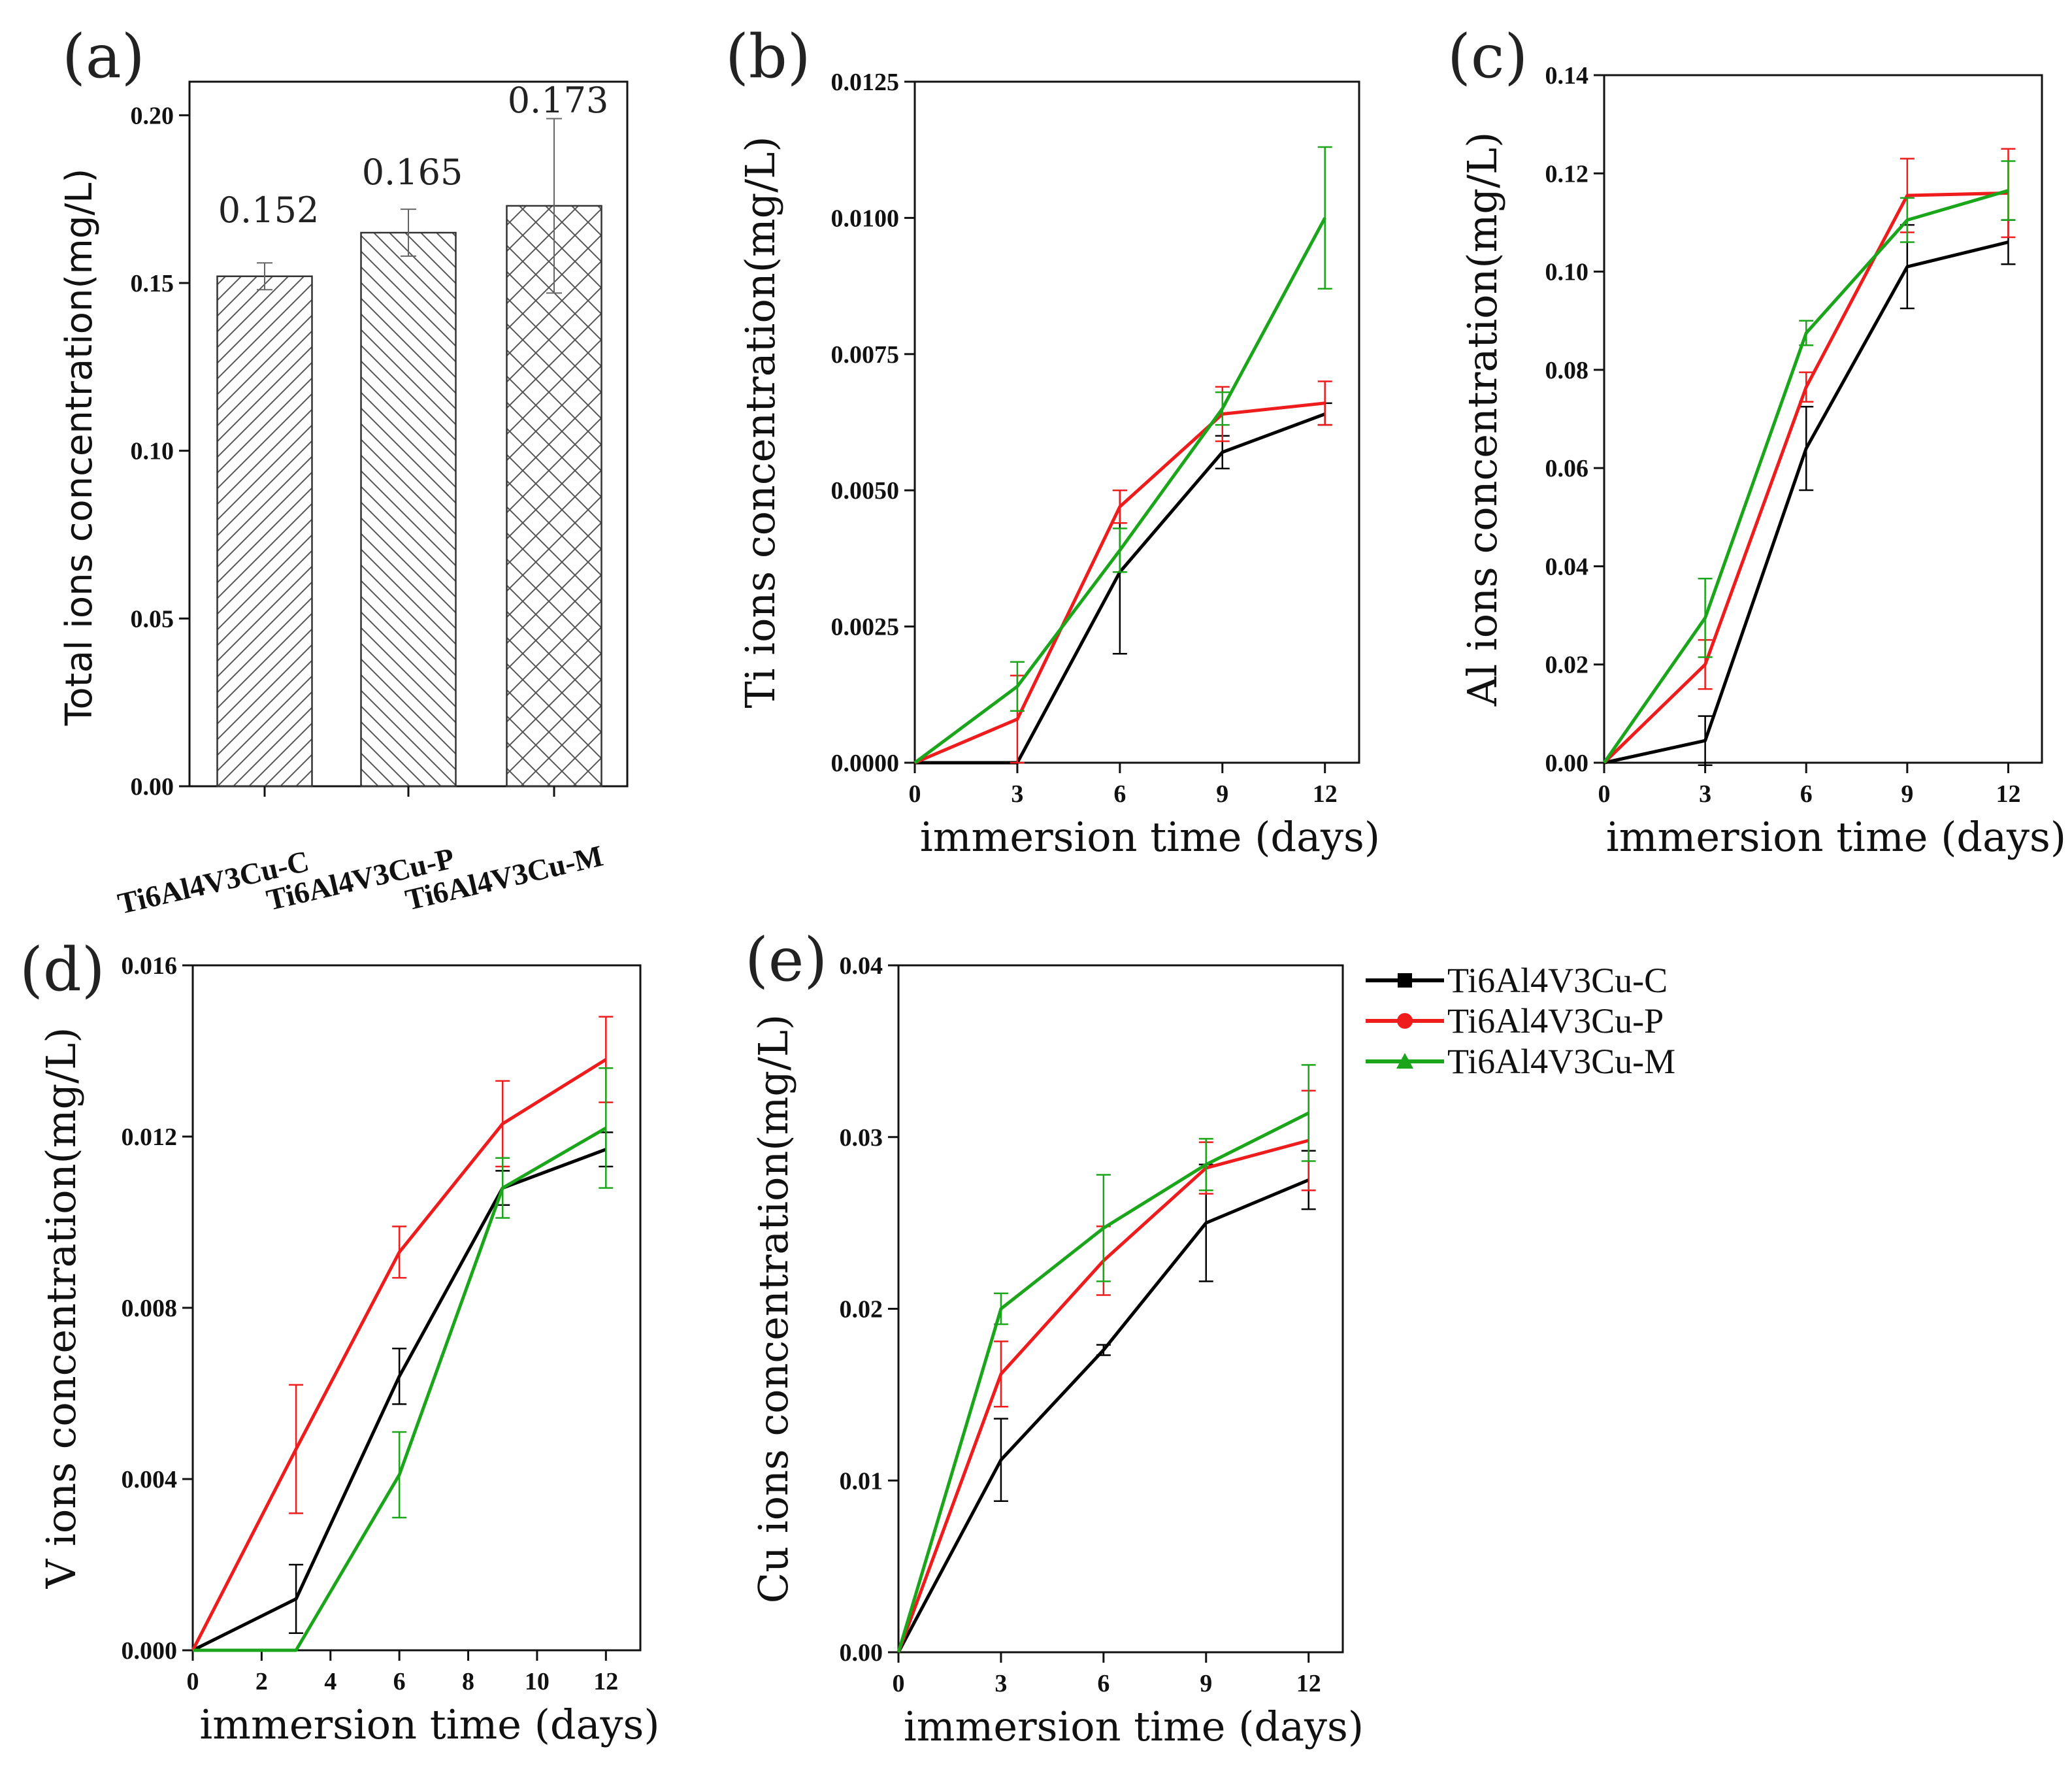 This screenshot has width=2072, height=1781. Describe the element at coordinates (1567, 76) in the screenshot. I see `y-tick-label: 0.14` at that location.